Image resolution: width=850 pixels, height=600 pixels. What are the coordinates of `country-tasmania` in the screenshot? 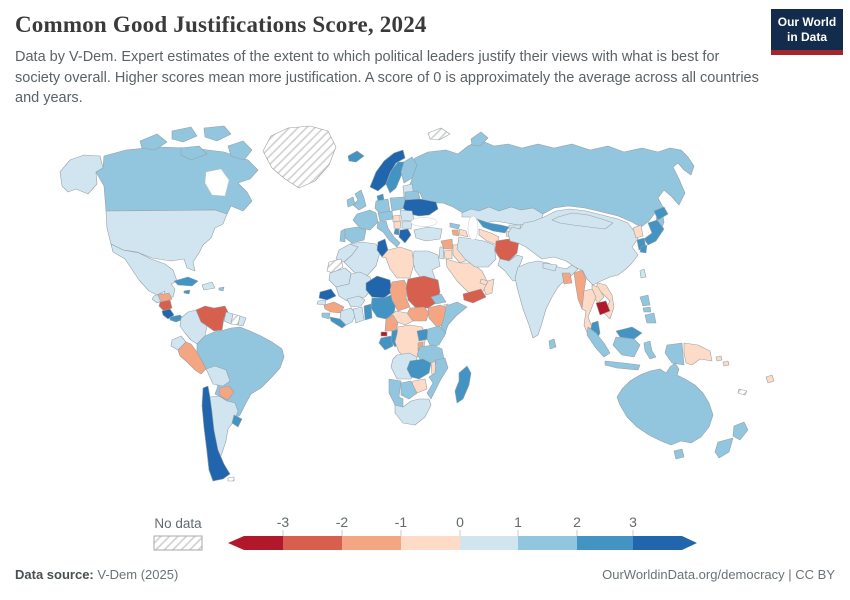 It's located at (679, 454).